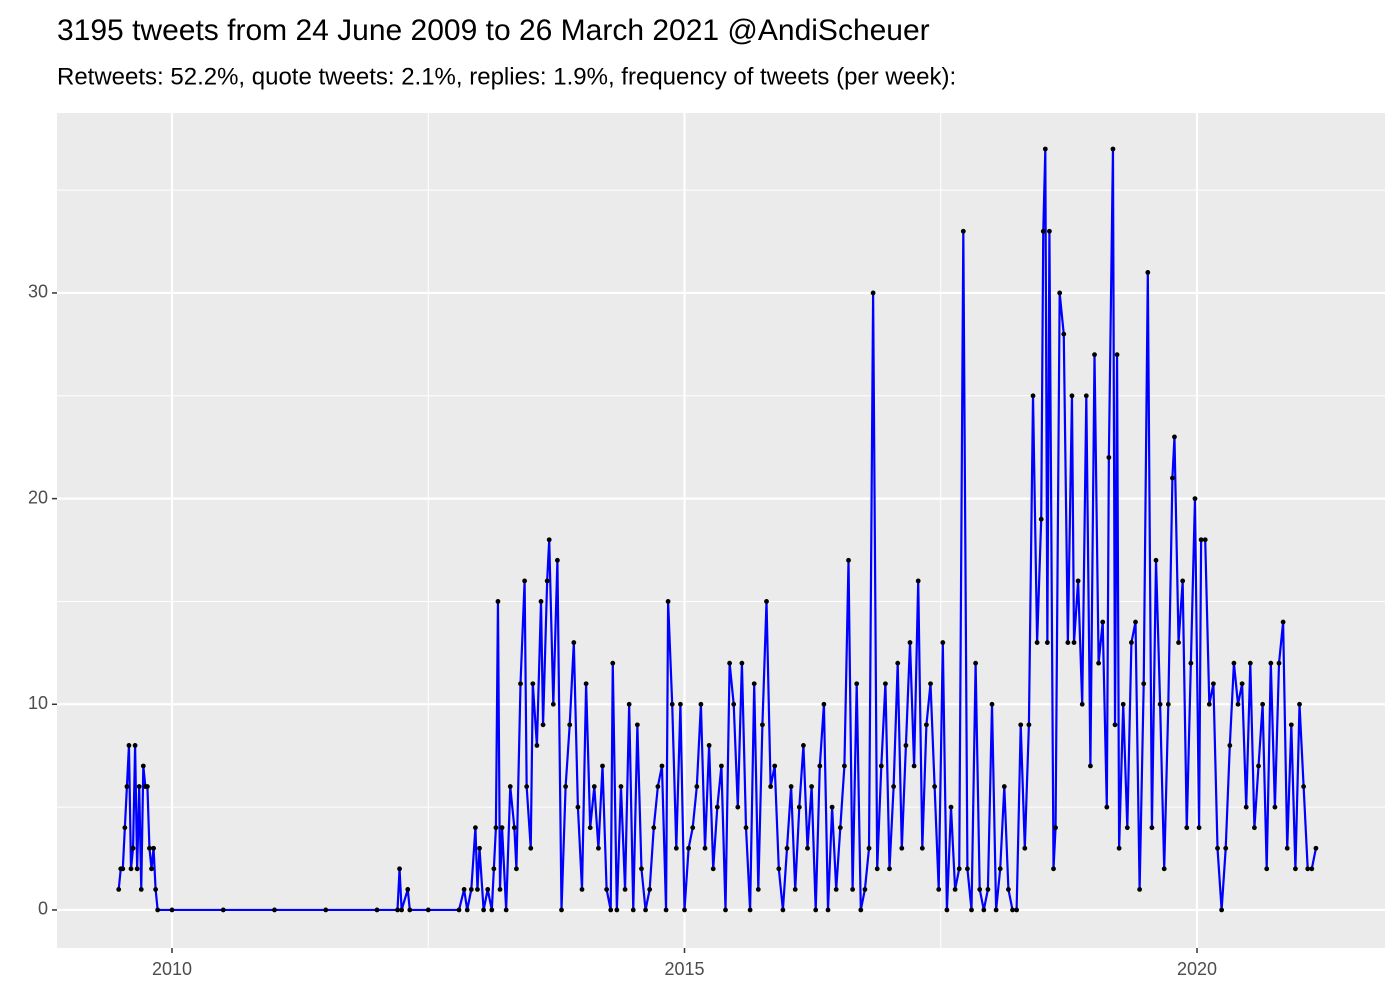  What do you see at coordinates (43, 909) in the screenshot?
I see `y-tick-label: 0` at bounding box center [43, 909].